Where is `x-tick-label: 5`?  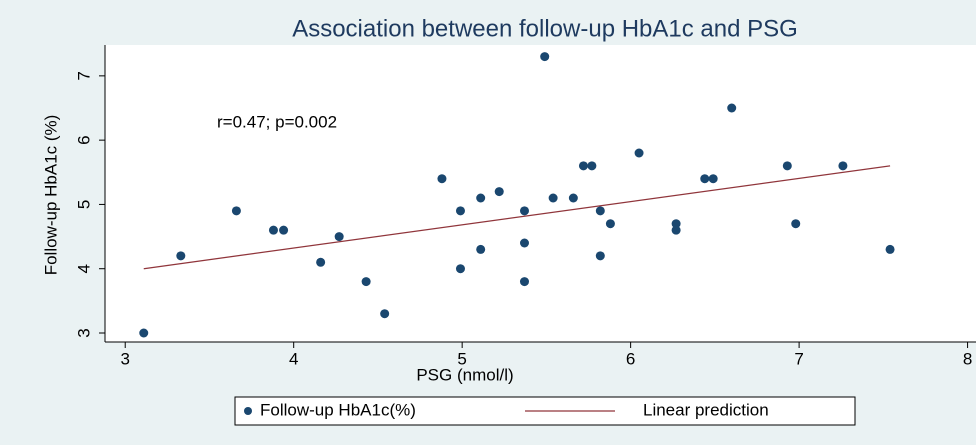
x-tick-label: 5 is located at coordinates (461, 358).